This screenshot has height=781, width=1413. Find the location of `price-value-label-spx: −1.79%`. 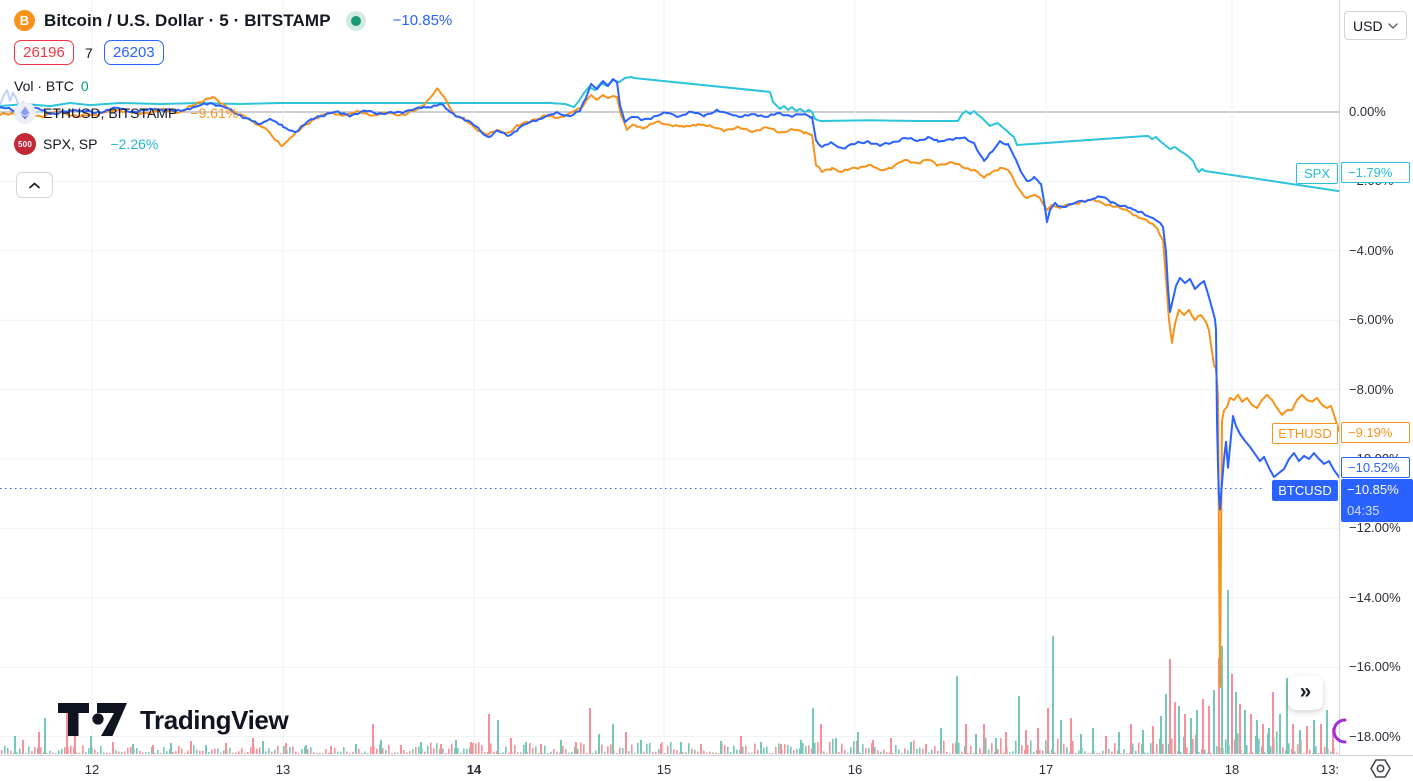

price-value-label-spx: −1.79% is located at coordinates (1375, 172).